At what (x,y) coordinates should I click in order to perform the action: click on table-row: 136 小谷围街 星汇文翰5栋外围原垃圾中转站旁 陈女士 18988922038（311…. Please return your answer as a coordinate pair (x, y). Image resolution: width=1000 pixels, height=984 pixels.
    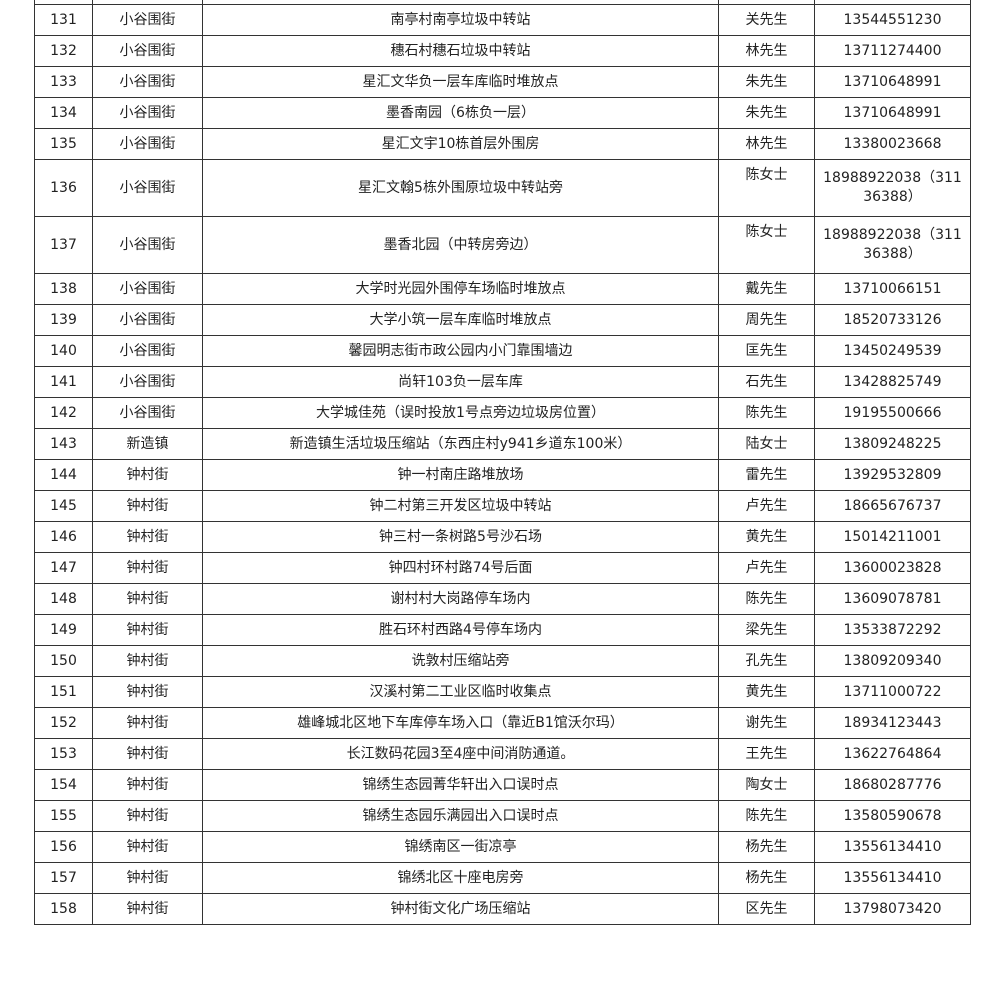
    Looking at the image, I should click on (502, 188).